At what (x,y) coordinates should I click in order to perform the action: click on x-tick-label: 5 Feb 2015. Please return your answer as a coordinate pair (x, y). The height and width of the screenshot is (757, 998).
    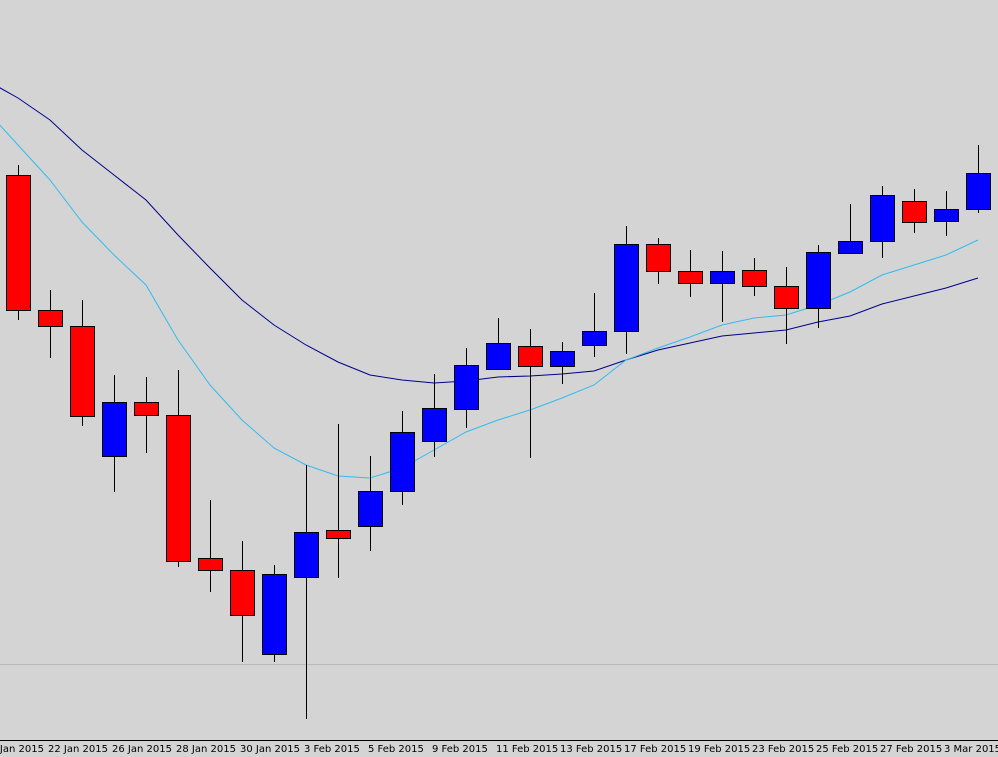
    Looking at the image, I should click on (396, 749).